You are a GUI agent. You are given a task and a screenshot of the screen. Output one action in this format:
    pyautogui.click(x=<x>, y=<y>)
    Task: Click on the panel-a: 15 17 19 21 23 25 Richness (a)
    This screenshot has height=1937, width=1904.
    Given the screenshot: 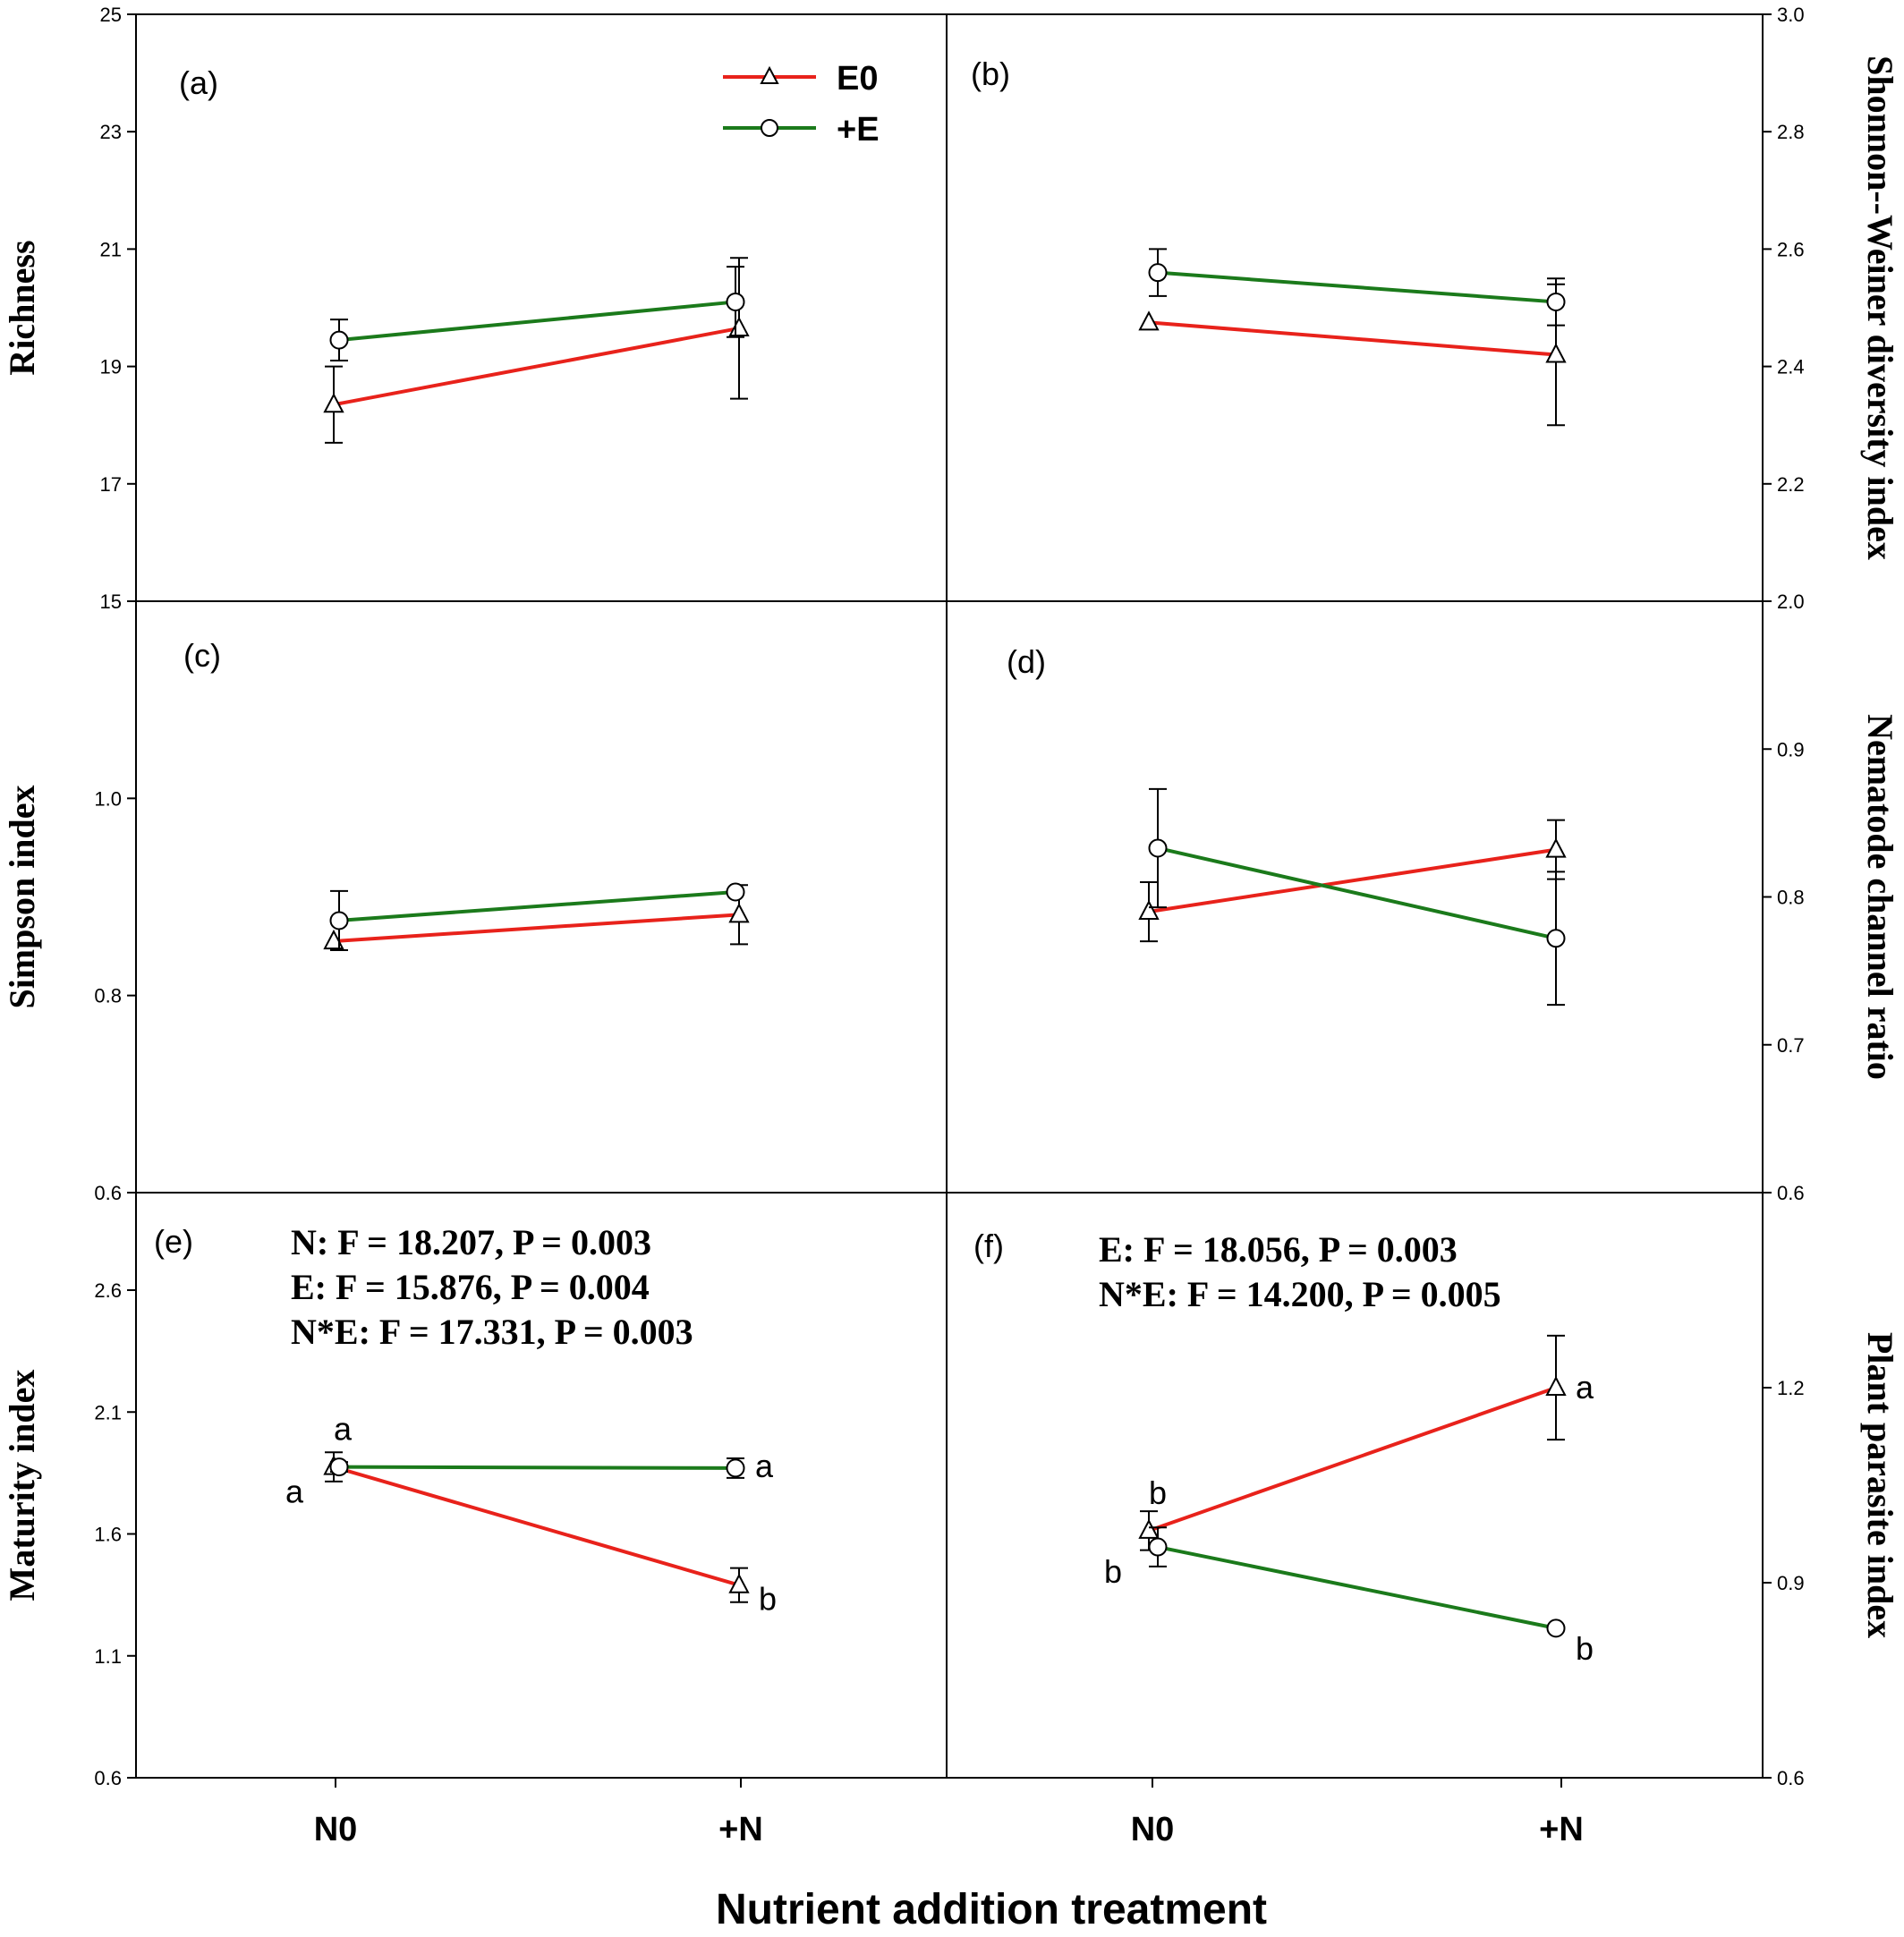 What is the action you would take?
    pyautogui.click(x=376, y=309)
    